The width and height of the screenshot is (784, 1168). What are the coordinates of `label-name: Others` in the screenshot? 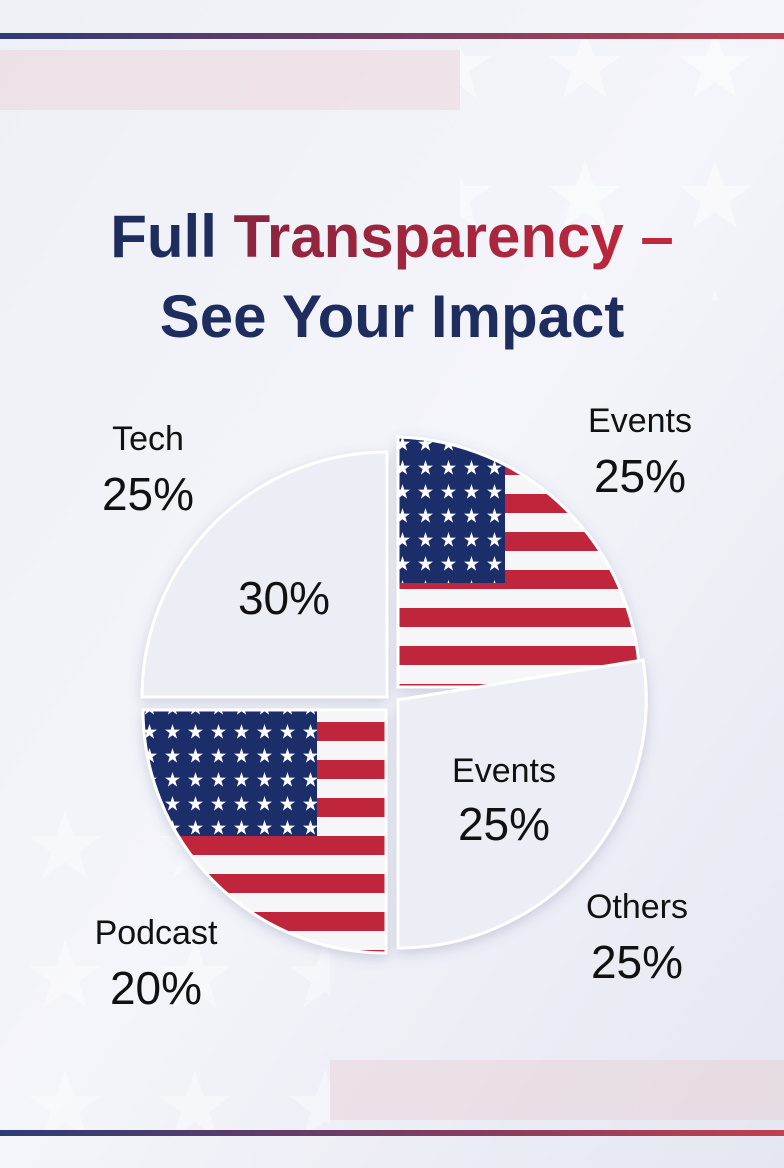 It's located at (637, 907).